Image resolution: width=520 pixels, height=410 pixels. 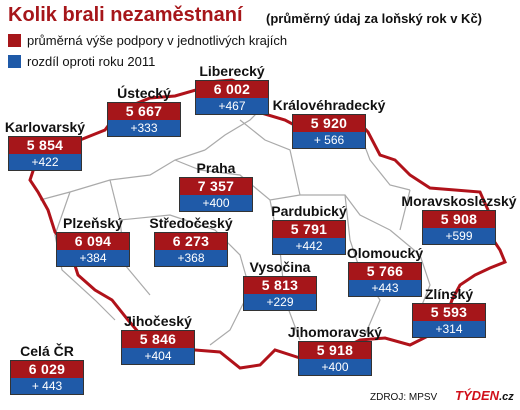 I want to click on region-value: 5 813, so click(x=280, y=285).